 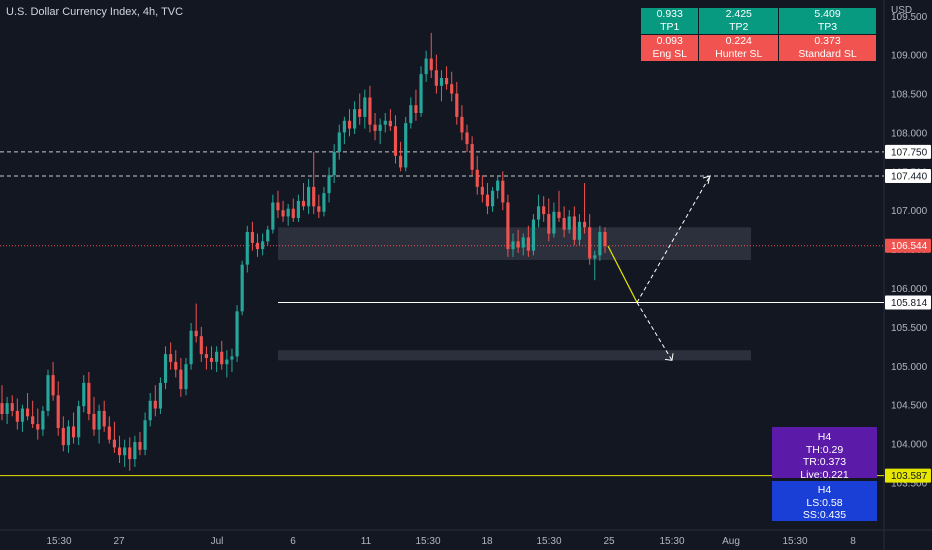 What do you see at coordinates (909, 56) in the screenshot?
I see `y-tick-label: 109.000` at bounding box center [909, 56].